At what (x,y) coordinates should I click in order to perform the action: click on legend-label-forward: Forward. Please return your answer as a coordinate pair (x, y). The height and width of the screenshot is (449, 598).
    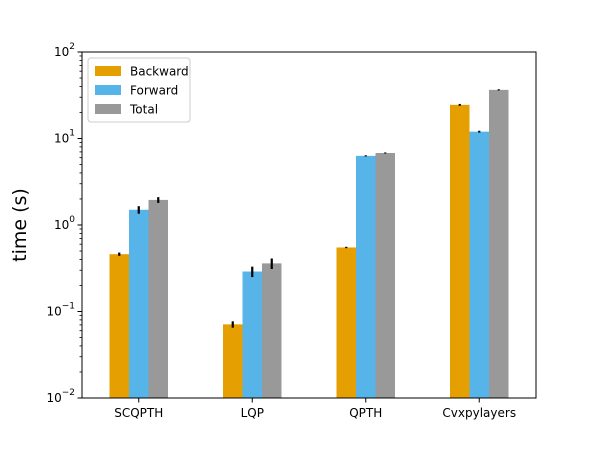
    Looking at the image, I should click on (154, 91).